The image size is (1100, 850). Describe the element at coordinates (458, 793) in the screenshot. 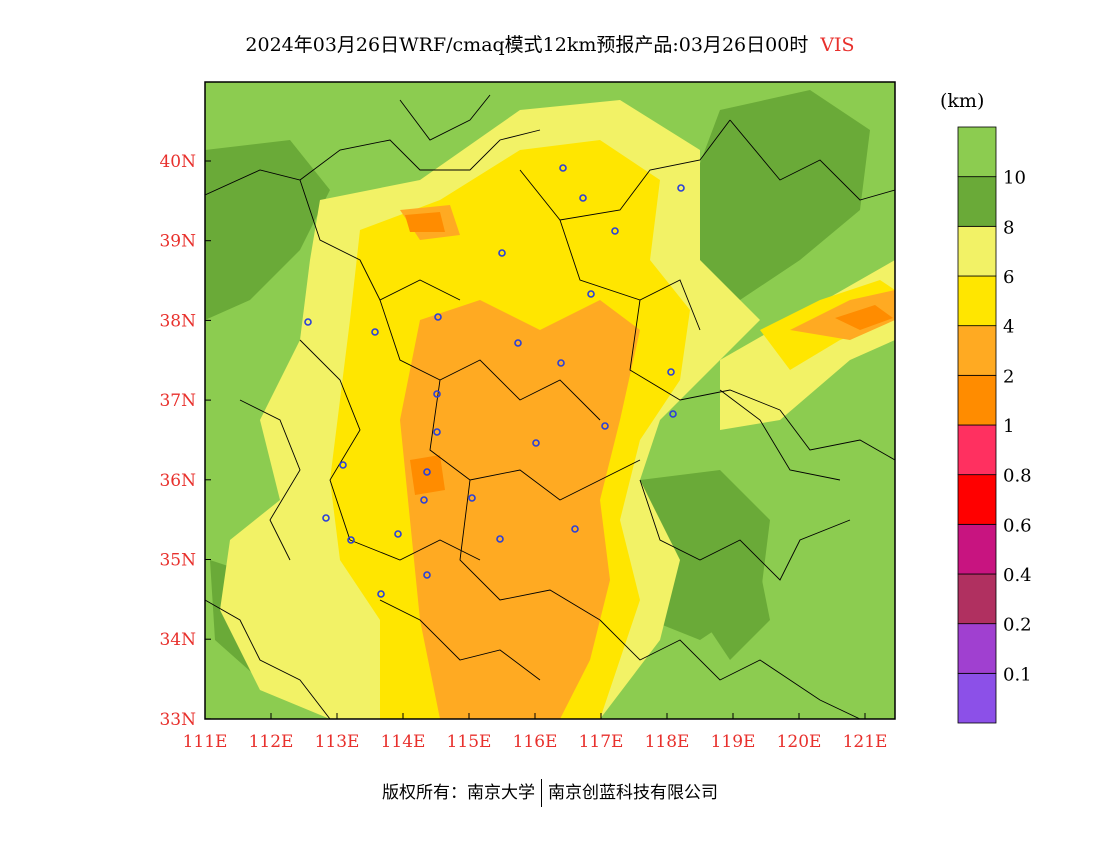

I see `copyright-left: 版权所有：南京大学` at that location.